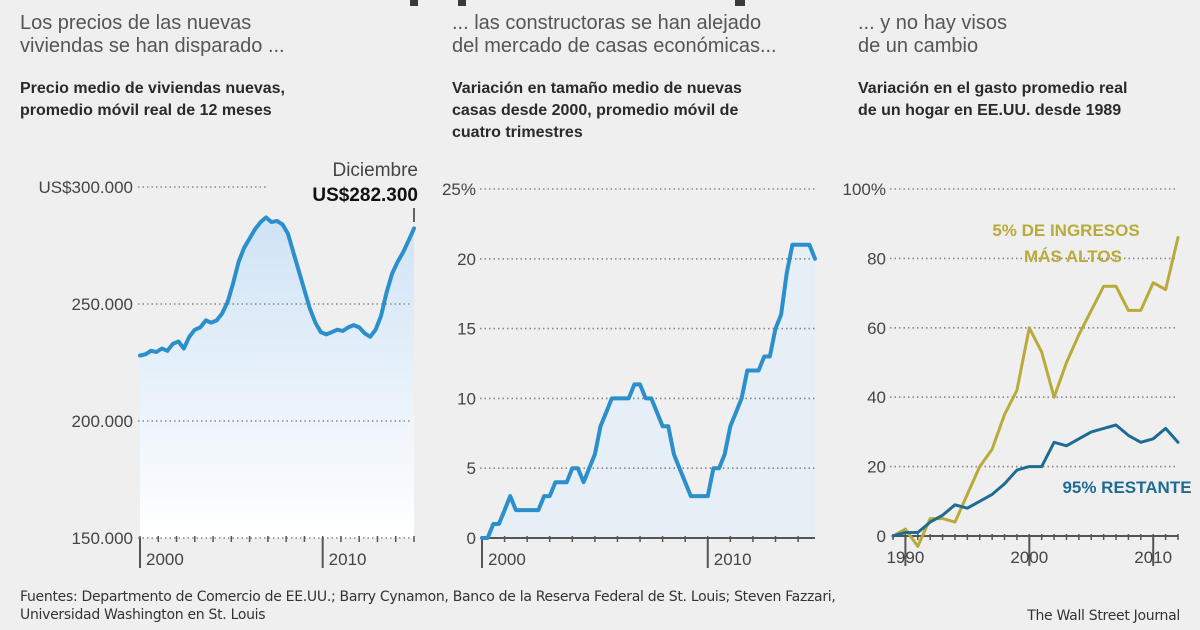 This screenshot has width=1200, height=630. What do you see at coordinates (1126, 487) in the screenshot?
I see `series-label-rest95: 95% RESTANTE` at bounding box center [1126, 487].